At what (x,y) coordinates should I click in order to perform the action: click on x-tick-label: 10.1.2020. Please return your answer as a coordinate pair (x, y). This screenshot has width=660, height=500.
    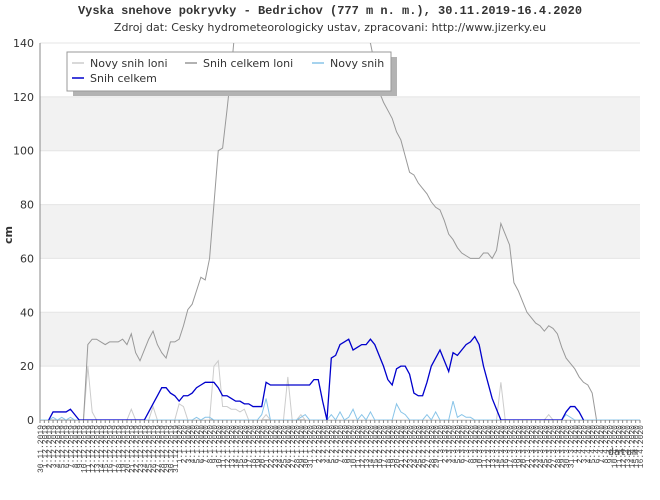
    Looking at the image, I should click on (219, 446).